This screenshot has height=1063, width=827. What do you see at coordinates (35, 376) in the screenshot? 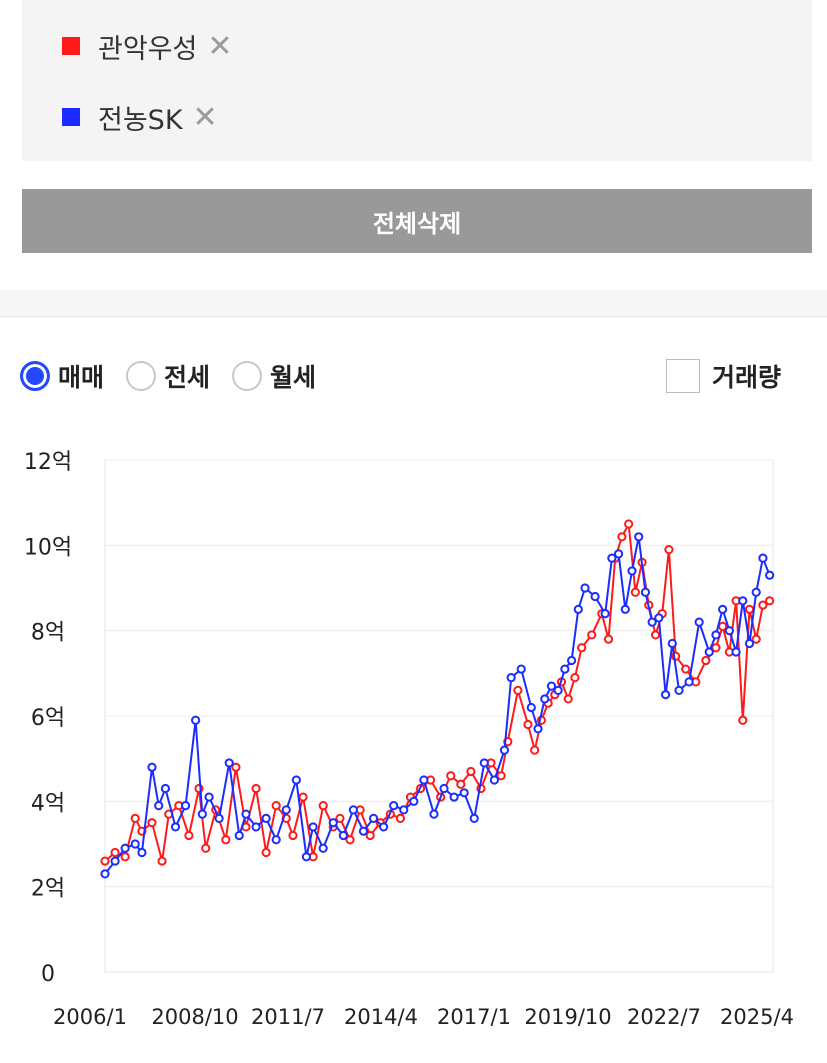
I see `radio-sale-indicator` at bounding box center [35, 376].